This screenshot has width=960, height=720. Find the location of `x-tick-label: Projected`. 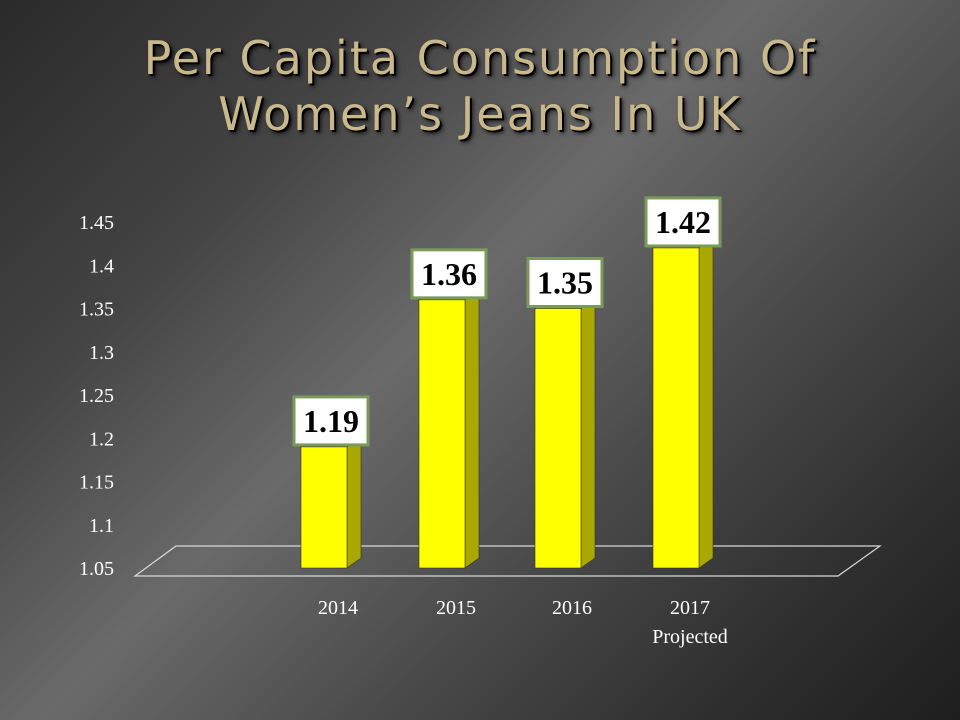

x-tick-label: Projected is located at coordinates (690, 637).